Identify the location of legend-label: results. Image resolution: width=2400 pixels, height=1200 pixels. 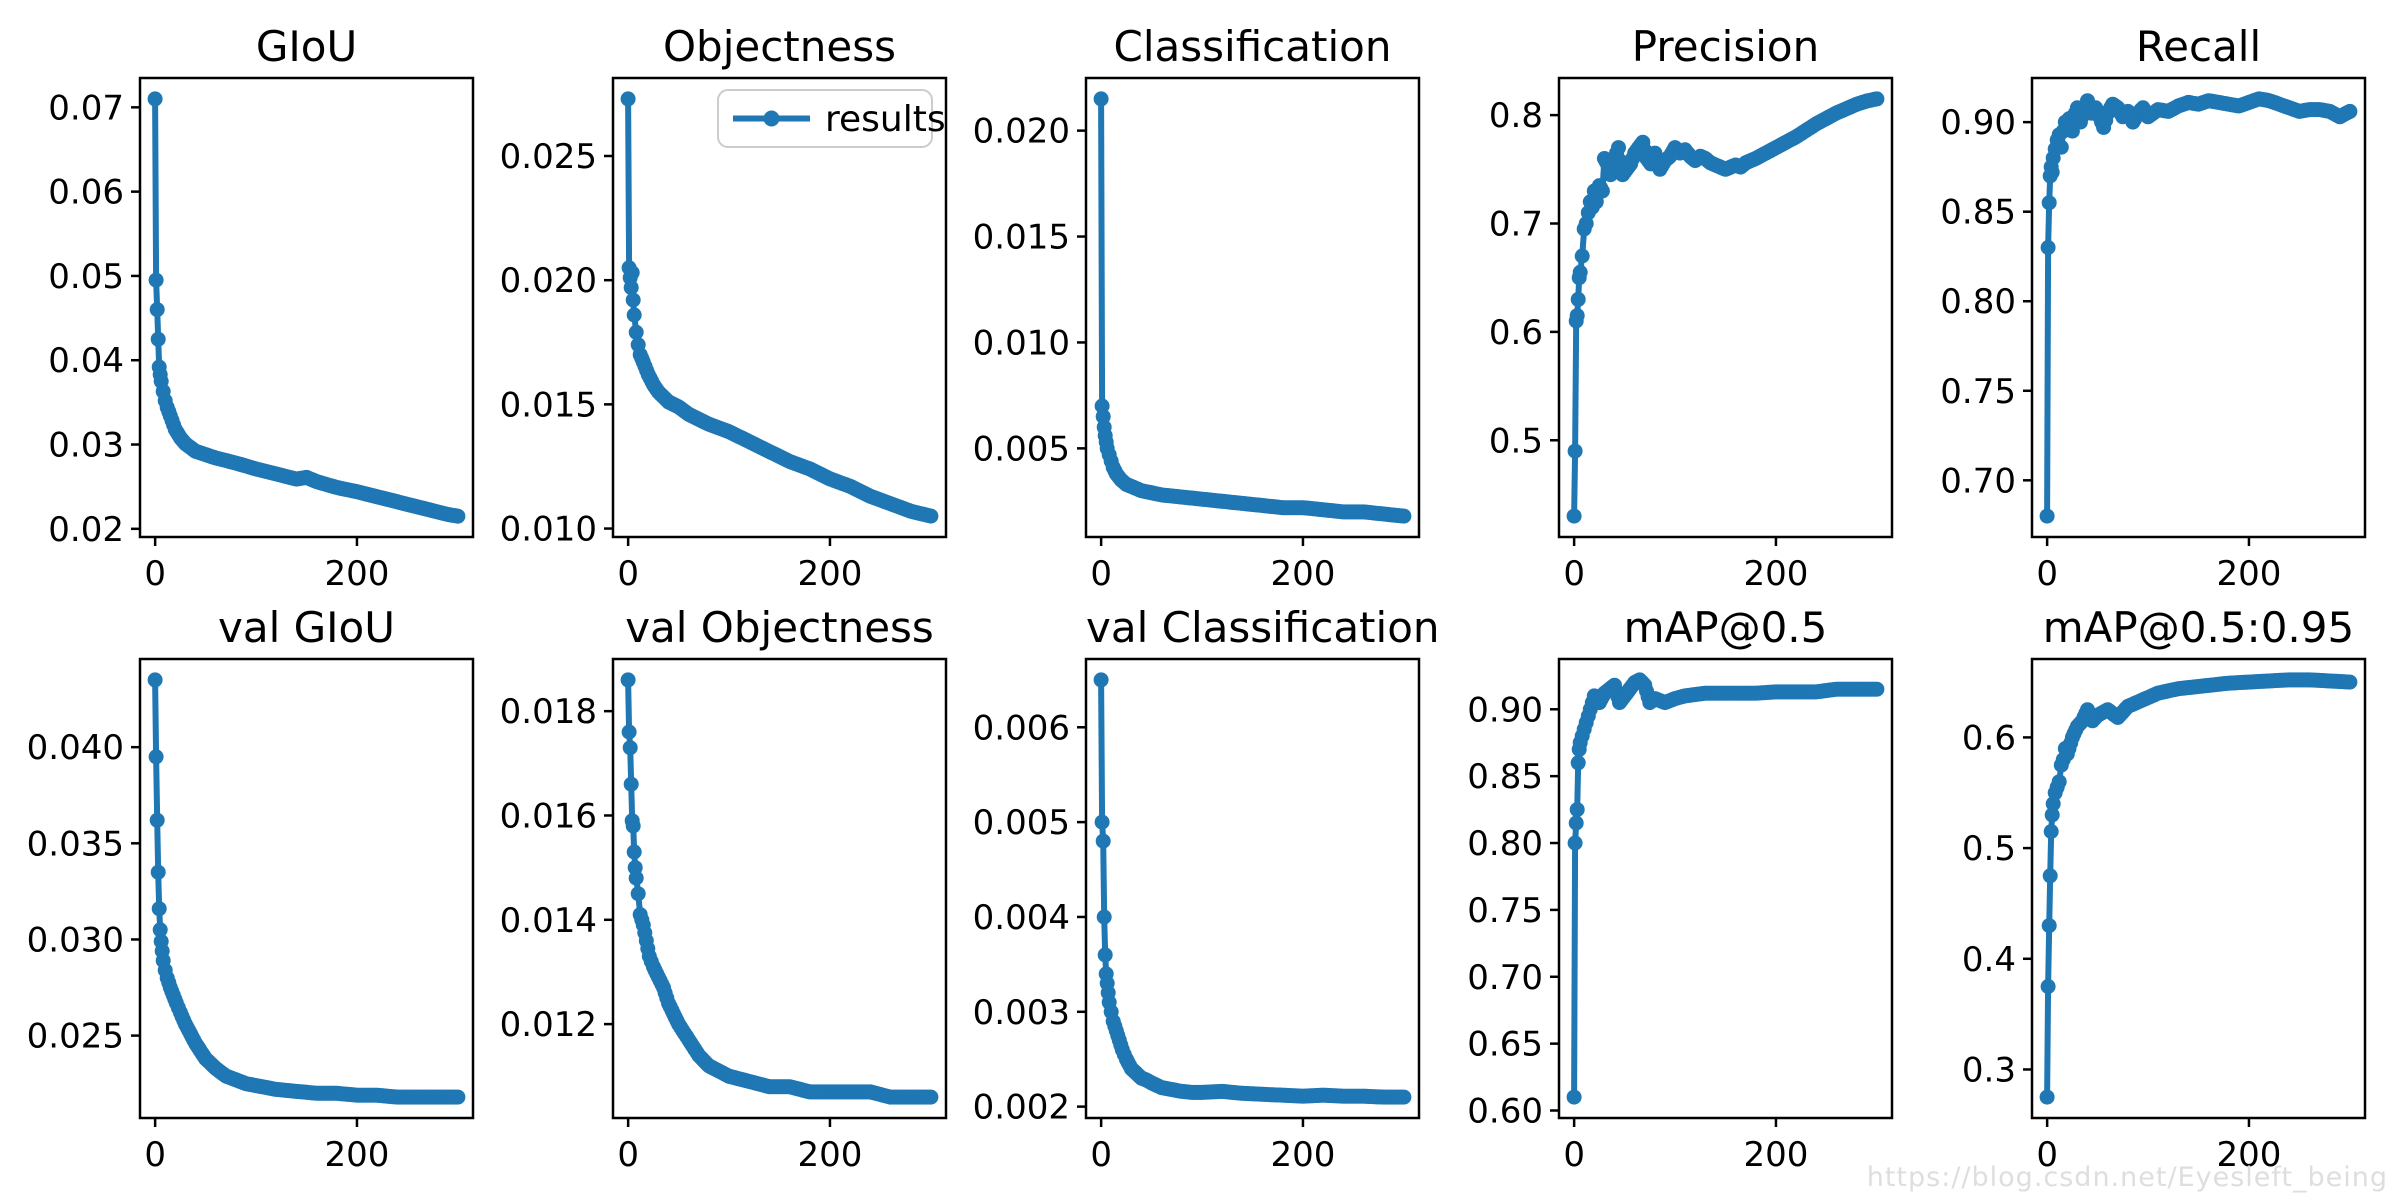
(885, 119).